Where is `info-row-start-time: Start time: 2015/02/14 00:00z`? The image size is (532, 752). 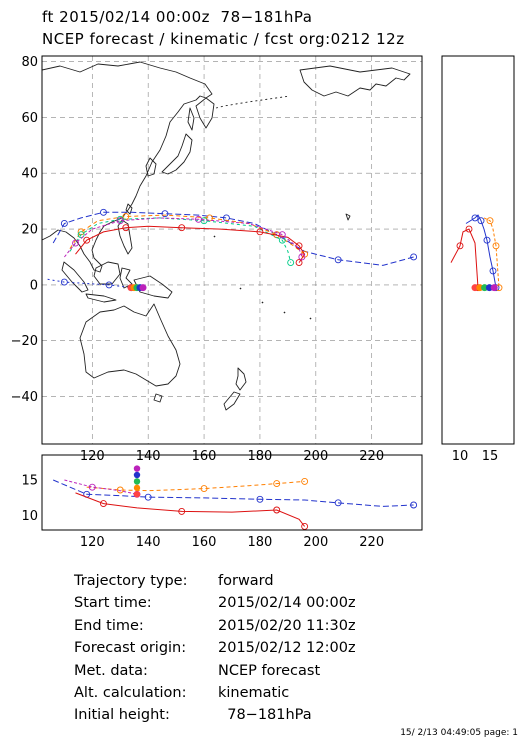
info-row-start-time: Start time: 2015/02/14 00:00z is located at coordinates (215, 603).